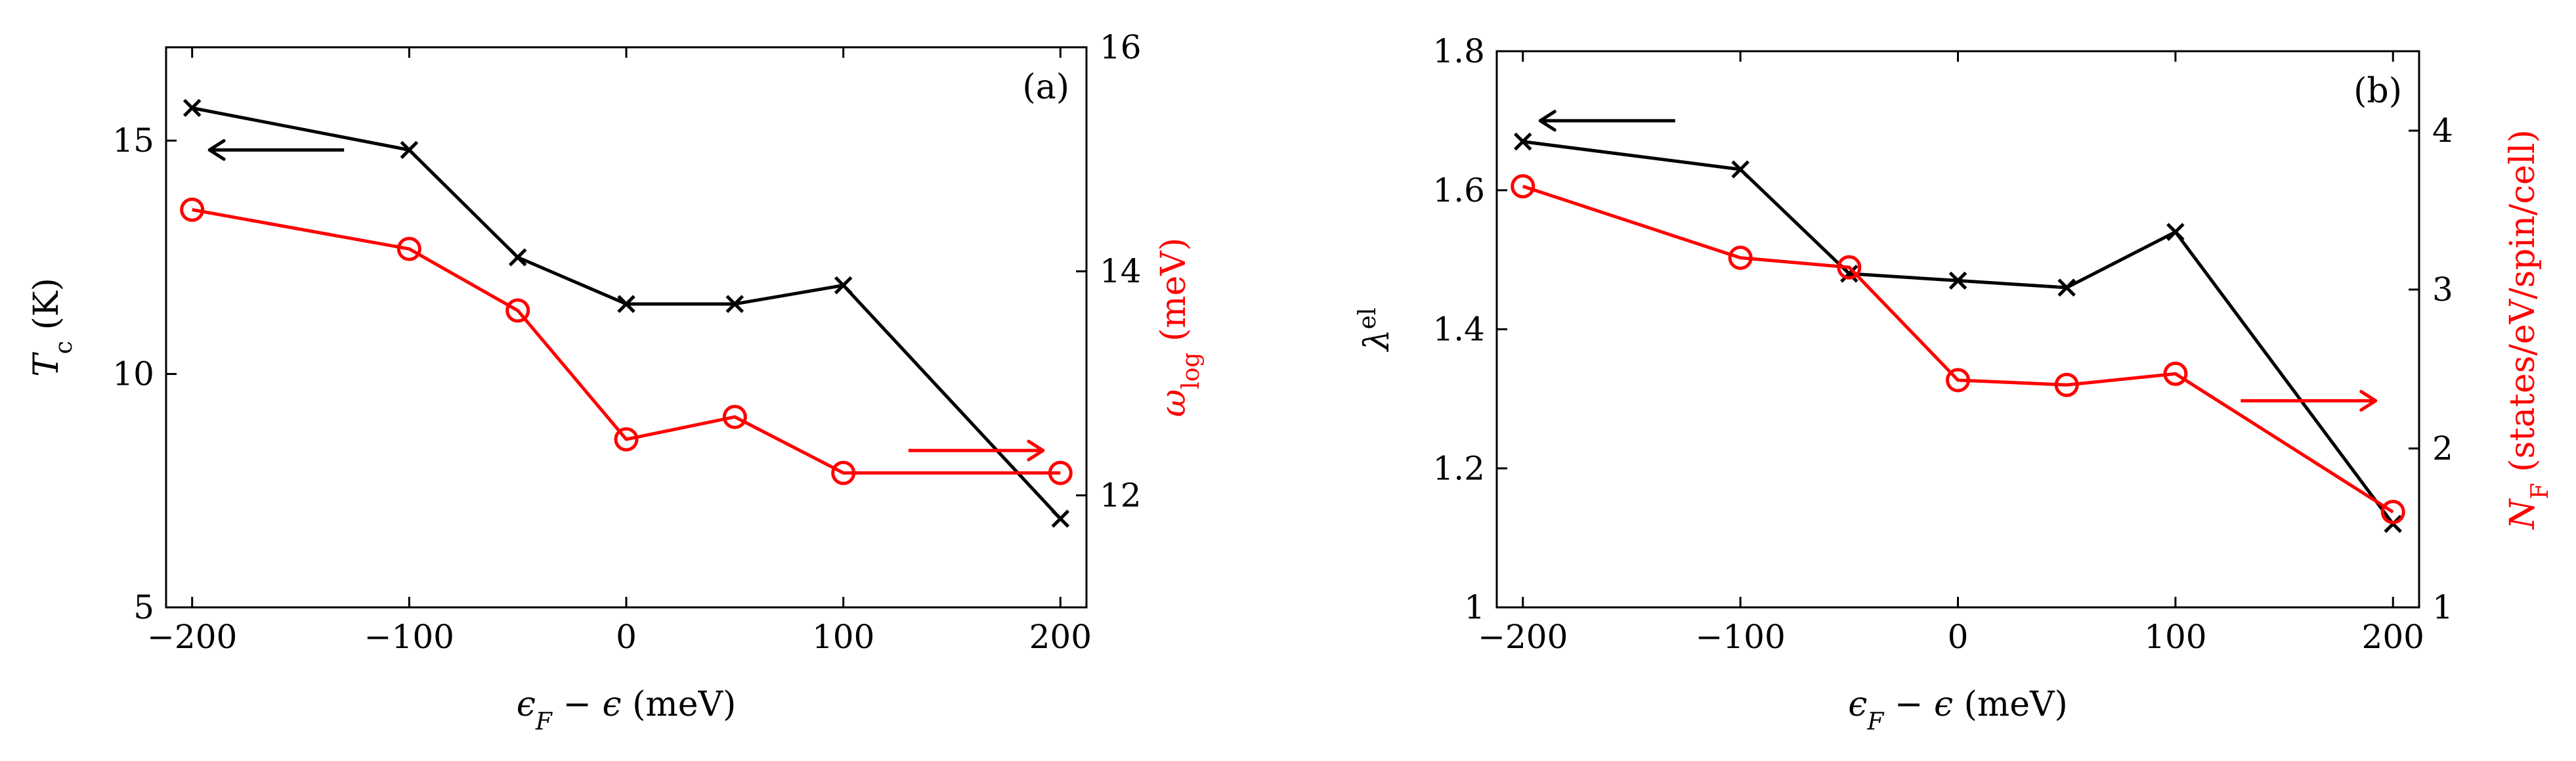  I want to click on svg-text: ωlog (meV), so click(1179, 328).